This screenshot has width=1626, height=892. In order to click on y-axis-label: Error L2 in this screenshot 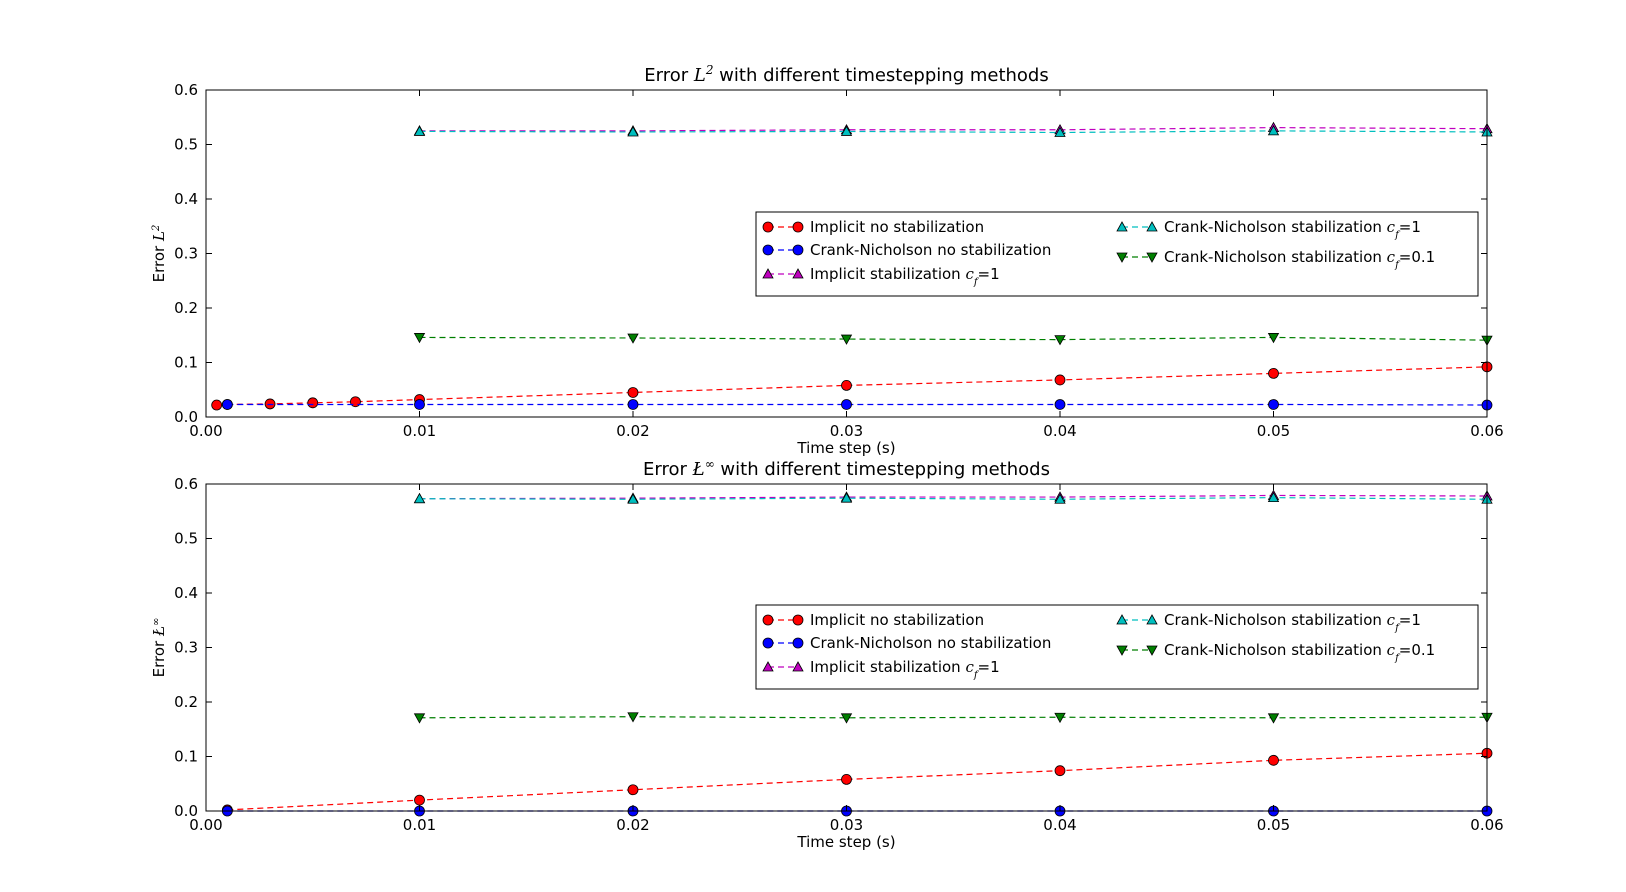, I will do `click(159, 254)`.